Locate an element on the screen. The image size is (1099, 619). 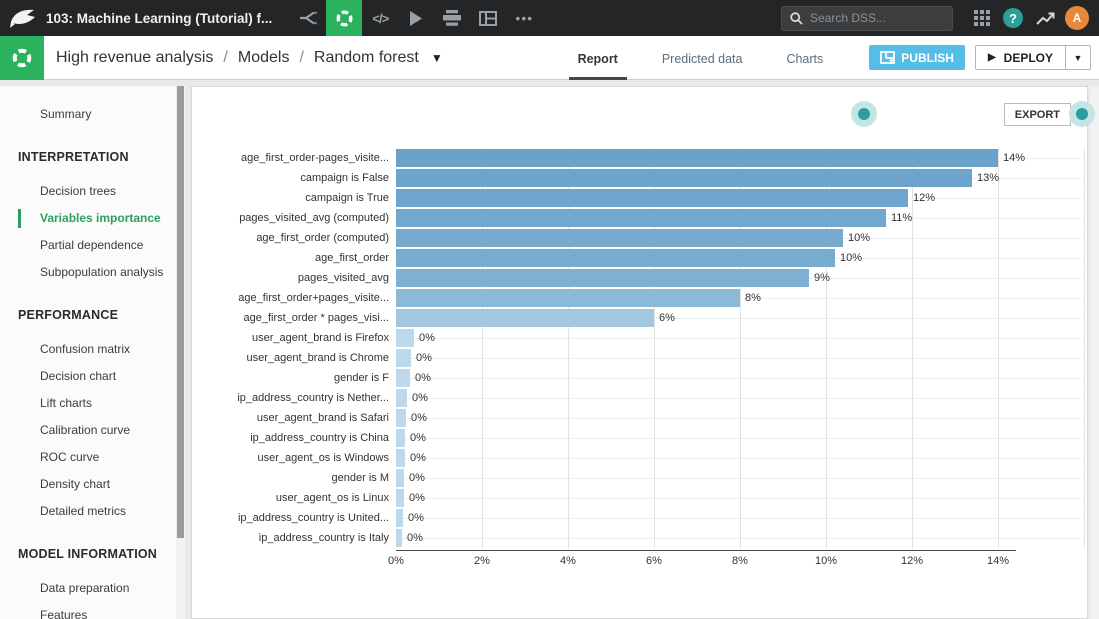
breadcrumb-caret-icon: ▼ is located at coordinates (436, 57).